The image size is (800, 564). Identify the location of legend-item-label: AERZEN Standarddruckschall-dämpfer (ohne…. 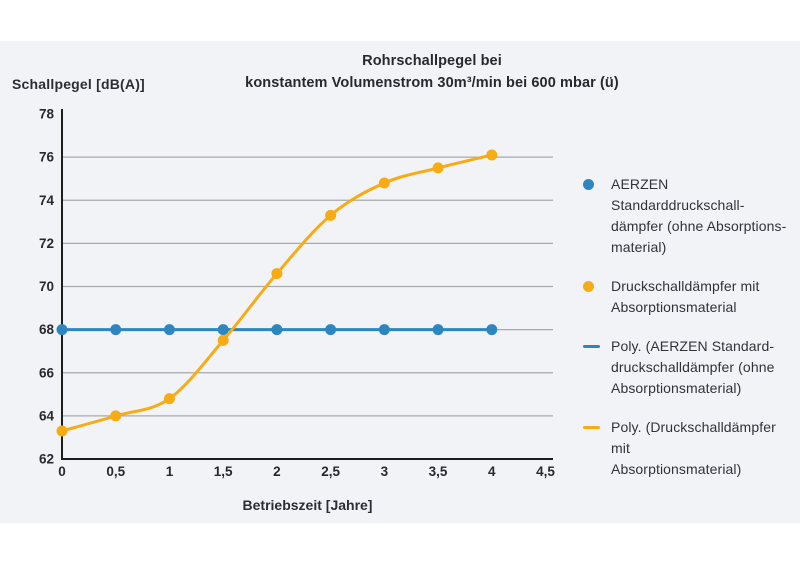
(702, 216).